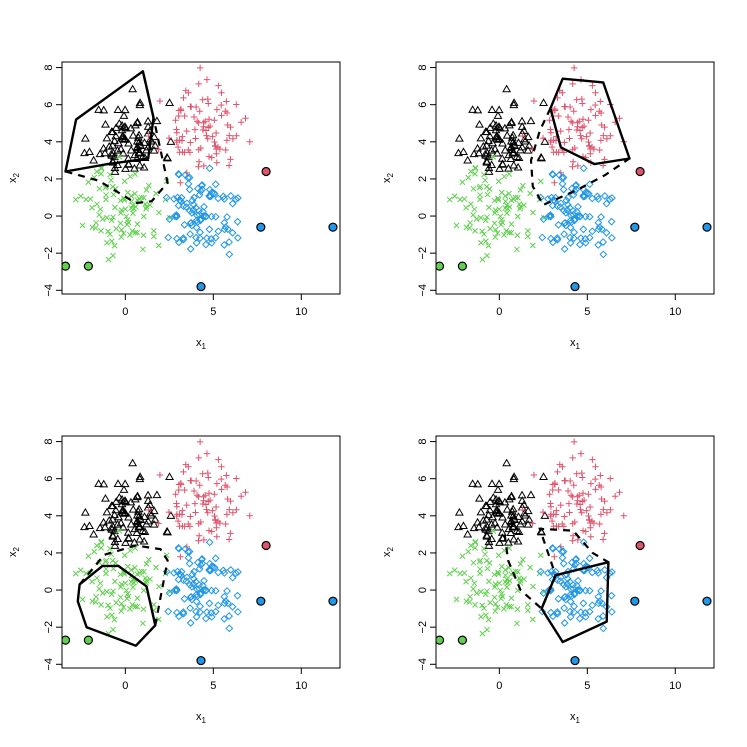 This screenshot has width=747, height=747. I want to click on y-tick-label: 4, so click(49, 516).